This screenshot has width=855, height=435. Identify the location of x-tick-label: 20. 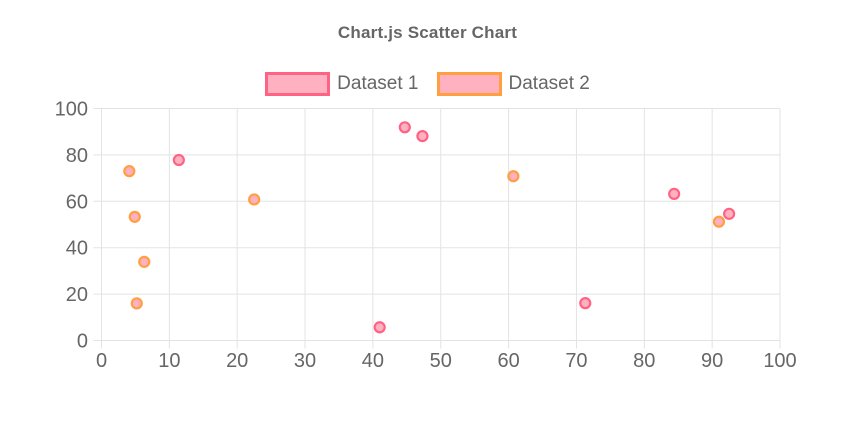
(237, 361).